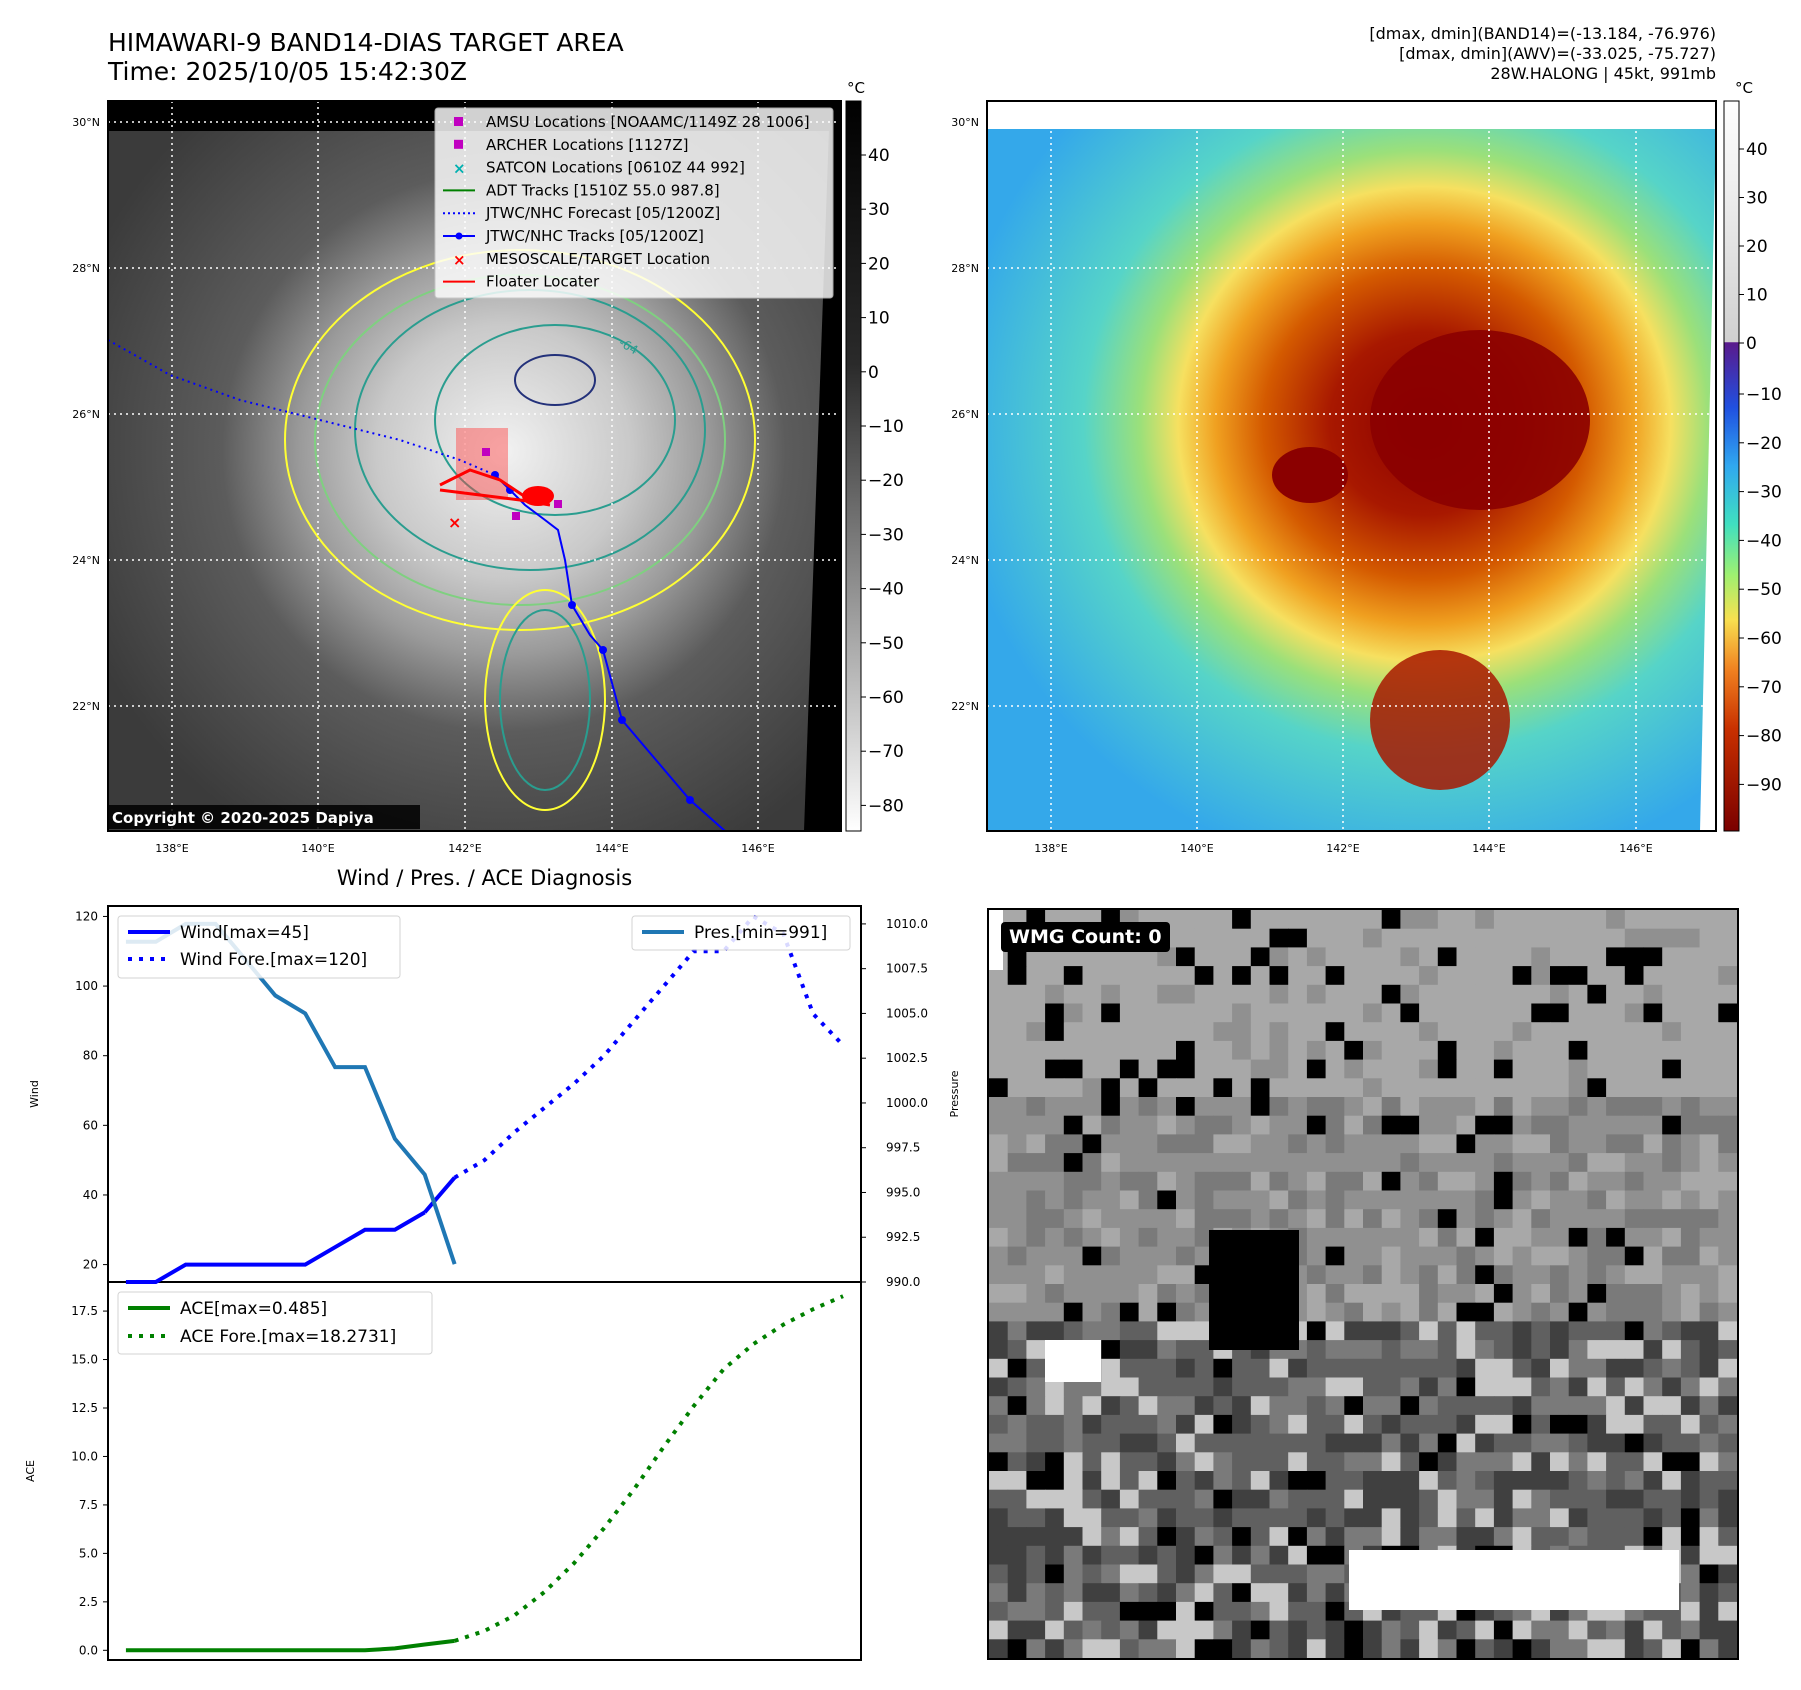  I want to click on ace-tick-label: 0.0, so click(88, 1650).